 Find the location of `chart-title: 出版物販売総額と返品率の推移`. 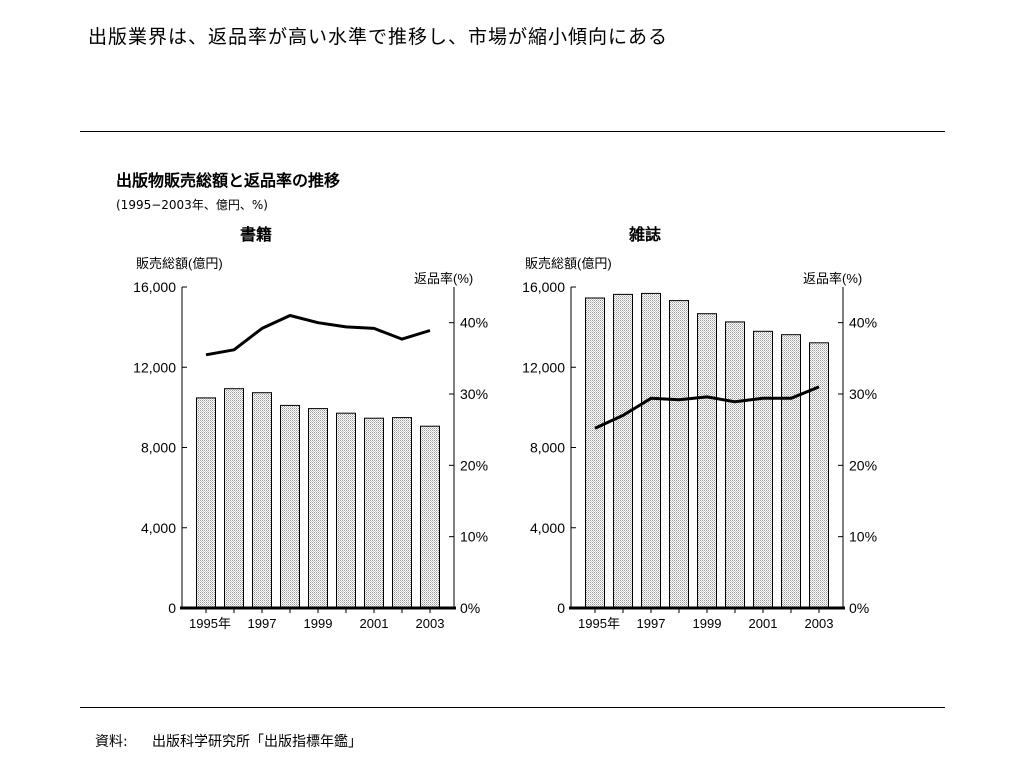

chart-title: 出版物販売総額と返品率の推移 is located at coordinates (228, 180).